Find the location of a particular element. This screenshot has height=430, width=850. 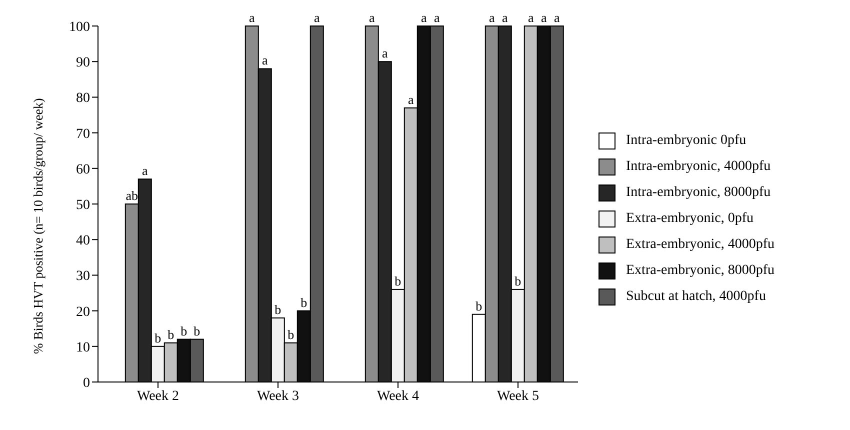

legend-label: Extra-embryonic, 4000pfu is located at coordinates (700, 245).